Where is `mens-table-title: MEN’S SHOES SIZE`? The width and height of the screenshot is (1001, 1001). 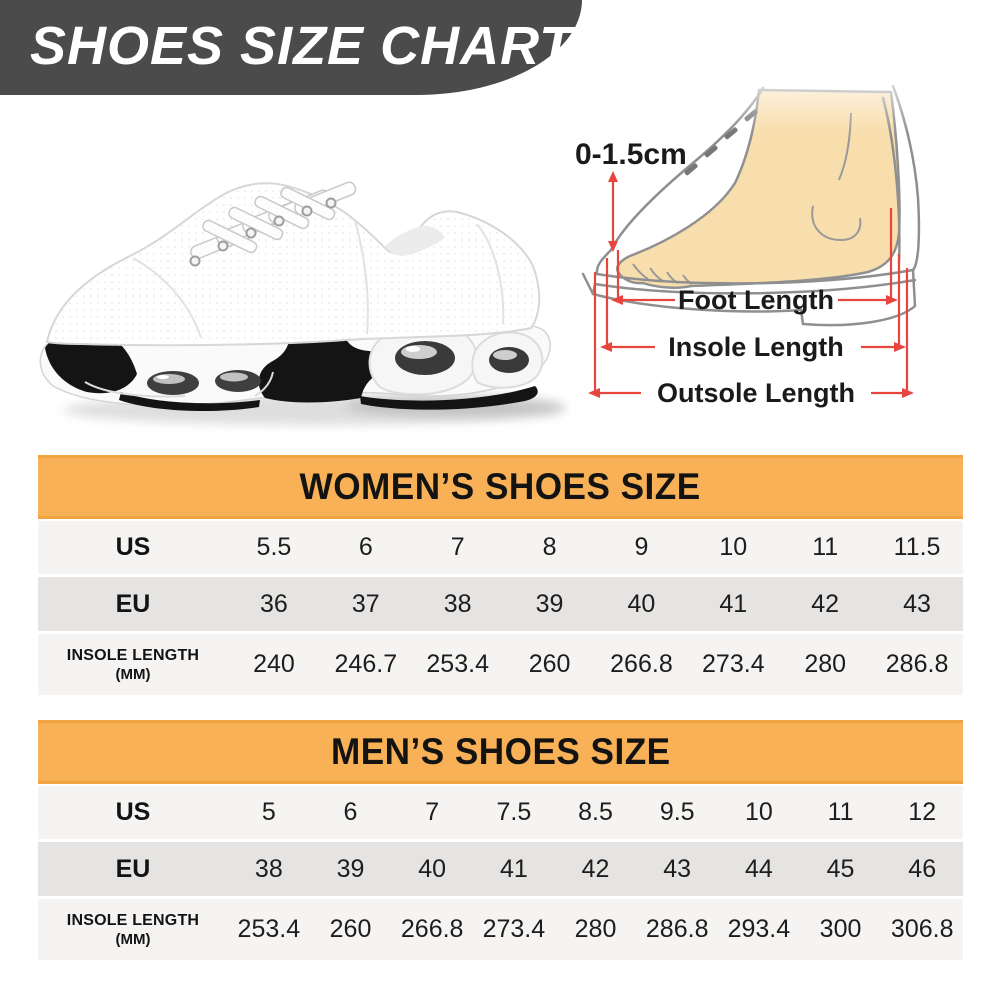 mens-table-title: MEN’S SHOES SIZE is located at coordinates (500, 751).